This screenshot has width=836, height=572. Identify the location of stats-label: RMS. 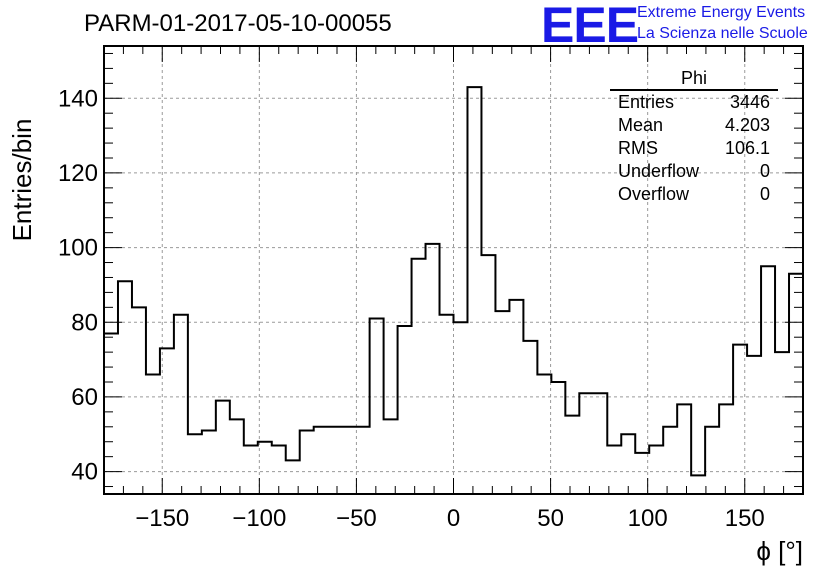
(638, 148).